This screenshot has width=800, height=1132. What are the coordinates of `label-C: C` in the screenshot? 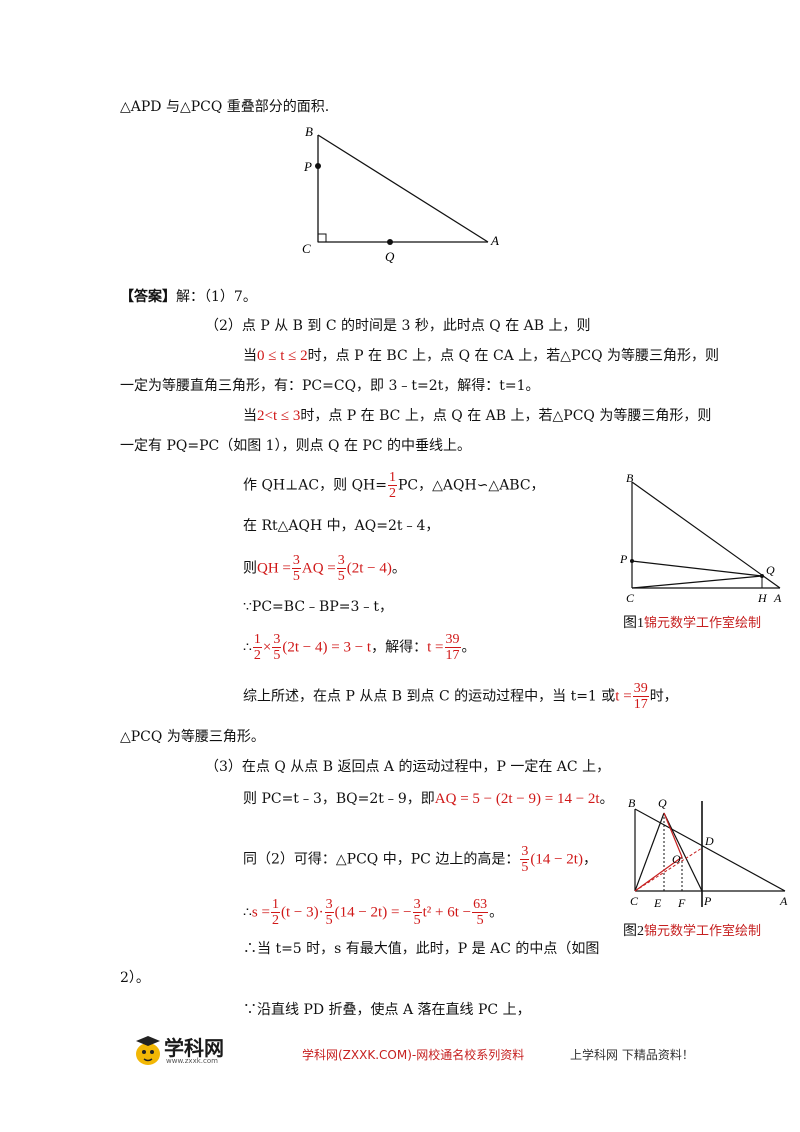 It's located at (306, 248).